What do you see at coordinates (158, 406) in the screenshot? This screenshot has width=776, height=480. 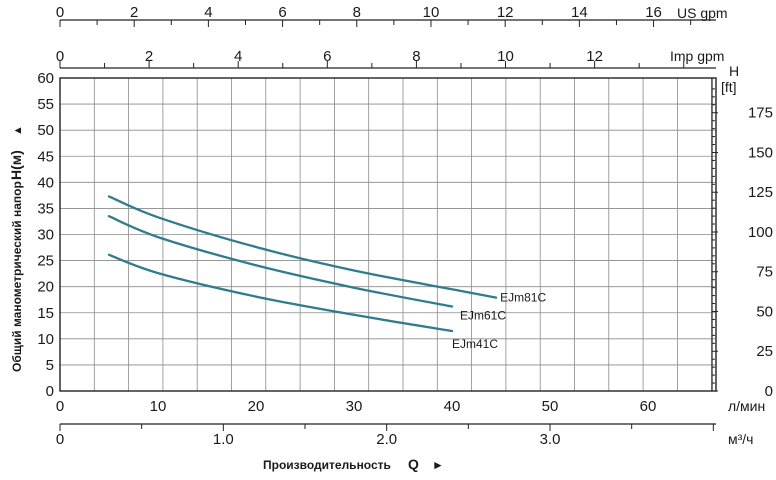 I see `x-tick-label-lmin: 10` at bounding box center [158, 406].